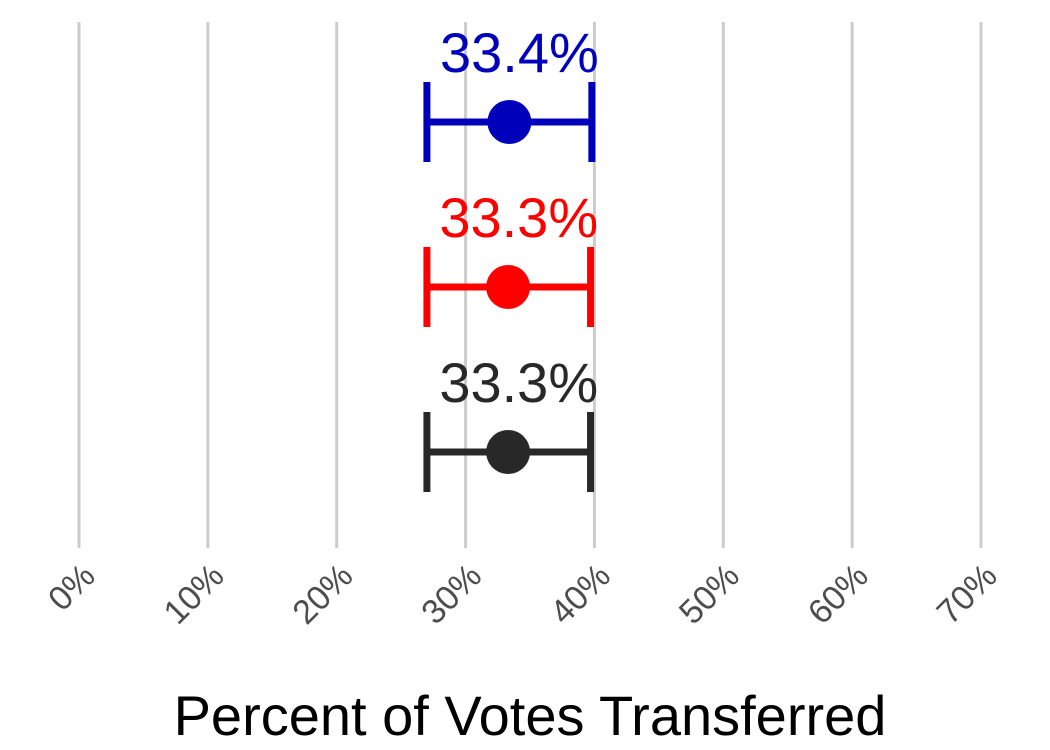 The image size is (1050, 750). What do you see at coordinates (530, 715) in the screenshot?
I see `x-axis-title: Percent of Votes Transferred` at bounding box center [530, 715].